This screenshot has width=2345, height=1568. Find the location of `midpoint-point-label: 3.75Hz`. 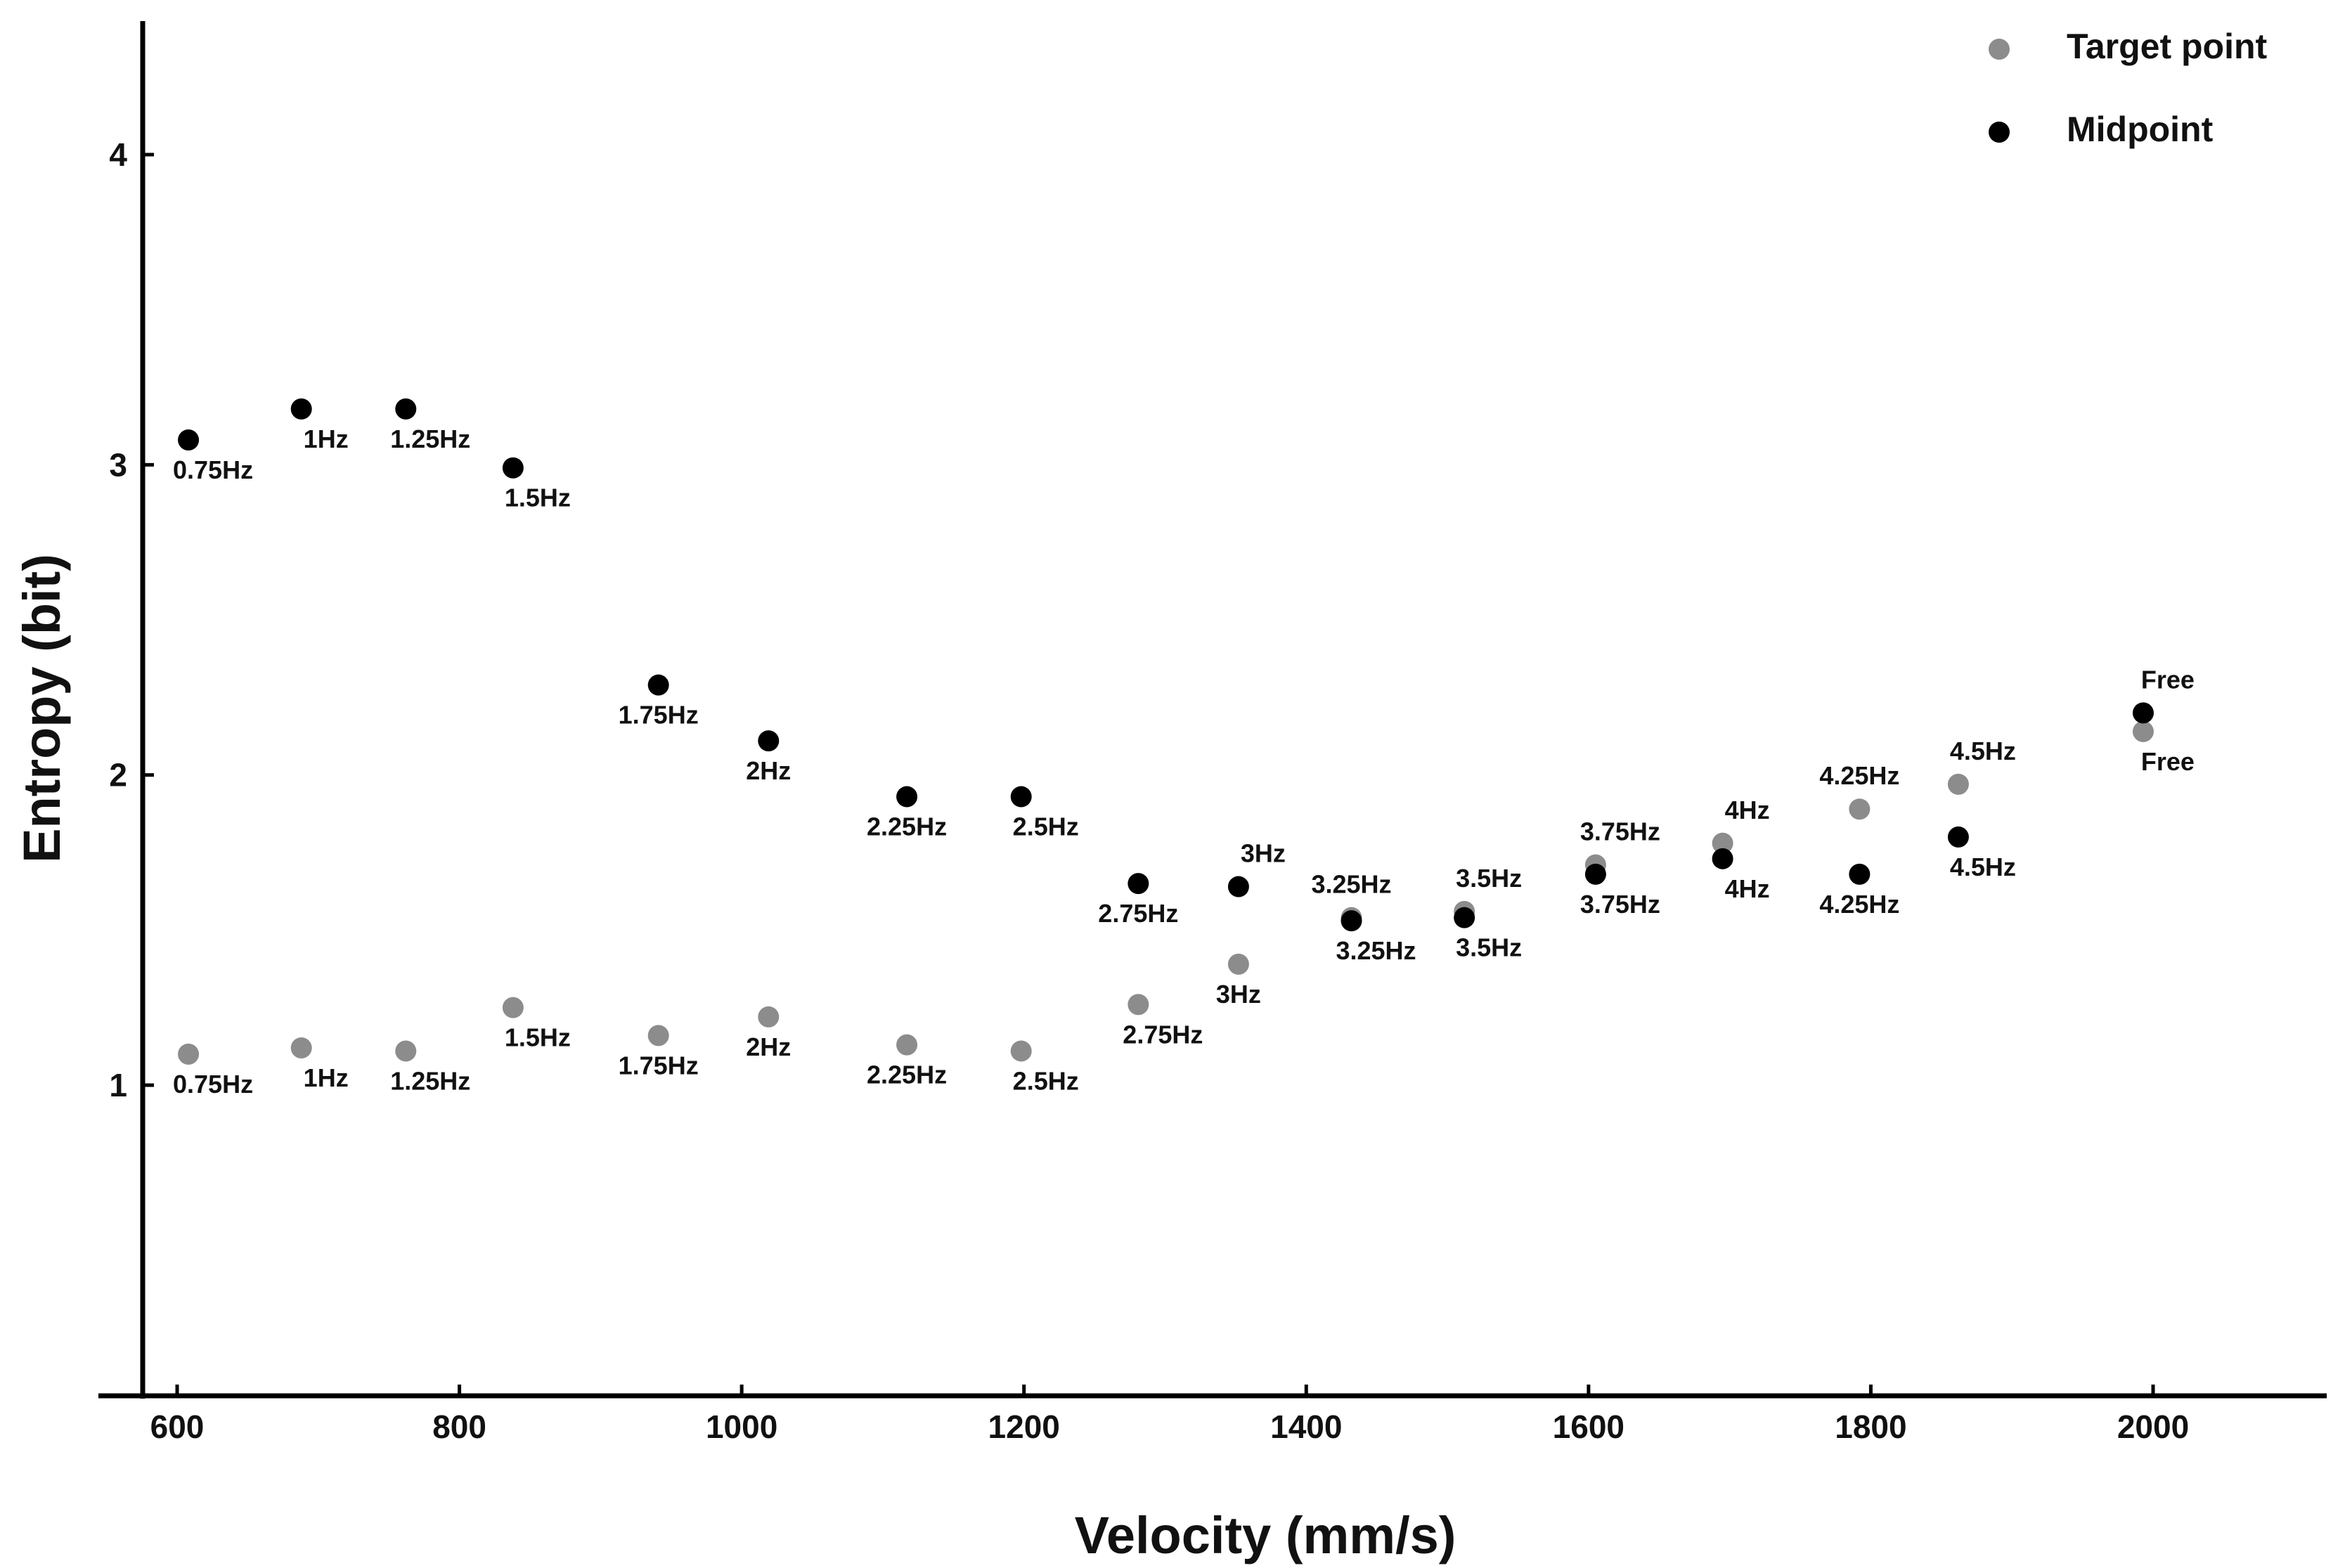

midpoint-point-label: 3.75Hz is located at coordinates (1620, 904).